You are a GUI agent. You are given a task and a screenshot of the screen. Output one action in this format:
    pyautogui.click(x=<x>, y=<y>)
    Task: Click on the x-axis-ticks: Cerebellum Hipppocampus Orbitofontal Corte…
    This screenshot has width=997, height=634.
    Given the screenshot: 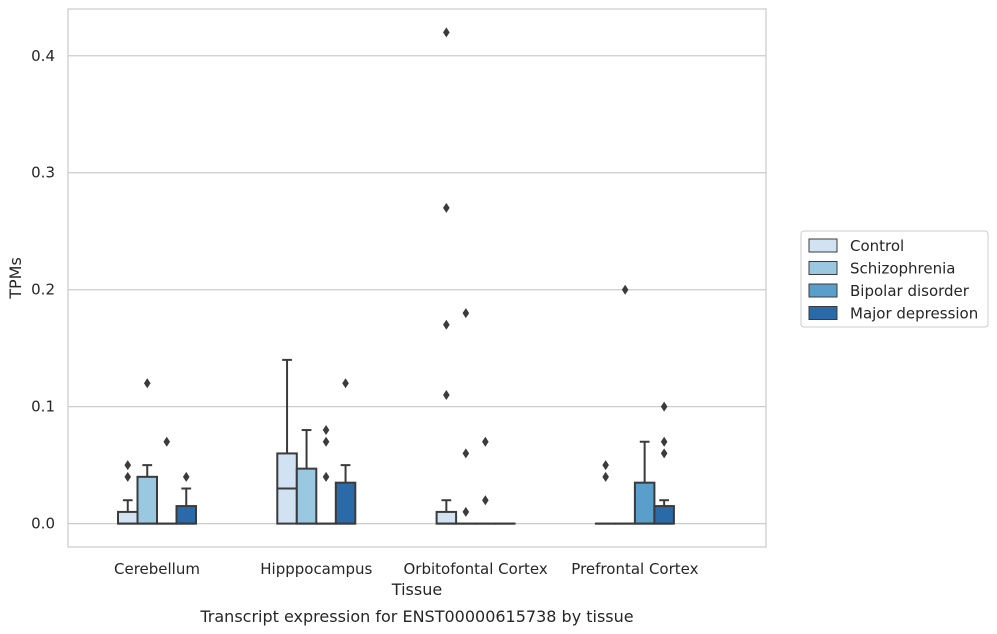 What is the action you would take?
    pyautogui.click(x=406, y=569)
    